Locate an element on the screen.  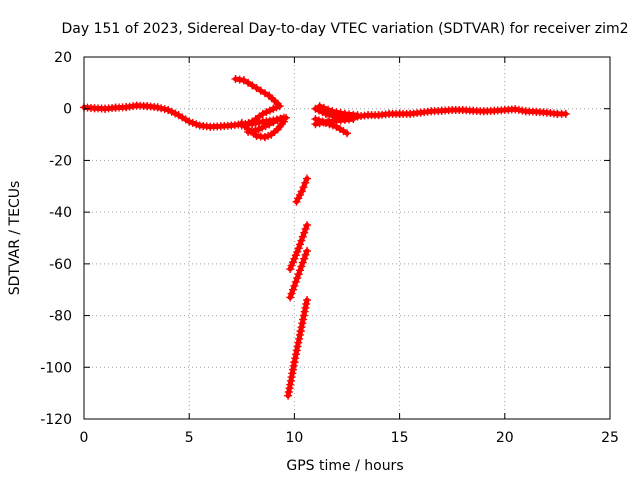
x-tick-label: 25 is located at coordinates (610, 438).